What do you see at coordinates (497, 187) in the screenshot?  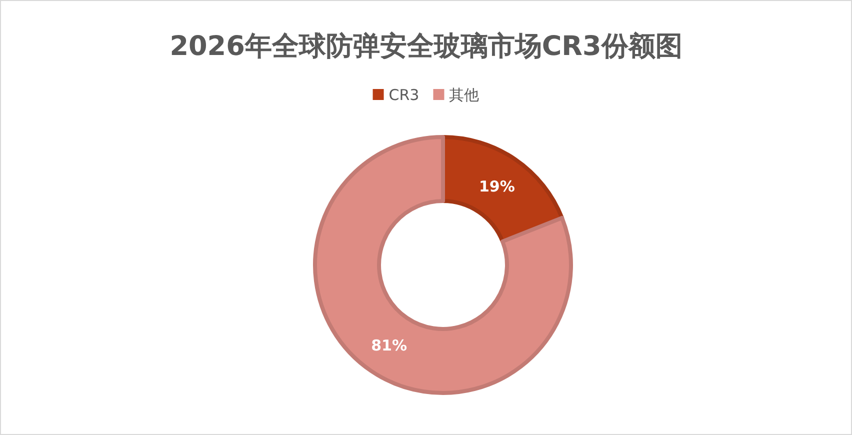 I see `data-label: 19%` at bounding box center [497, 187].